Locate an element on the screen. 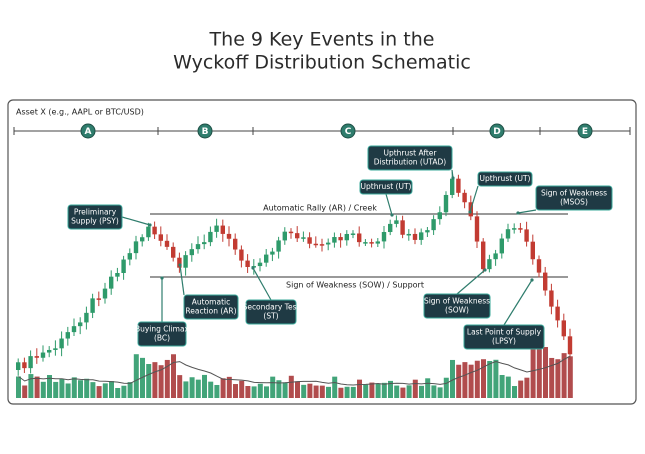  volume-average is located at coordinates (294, 370).